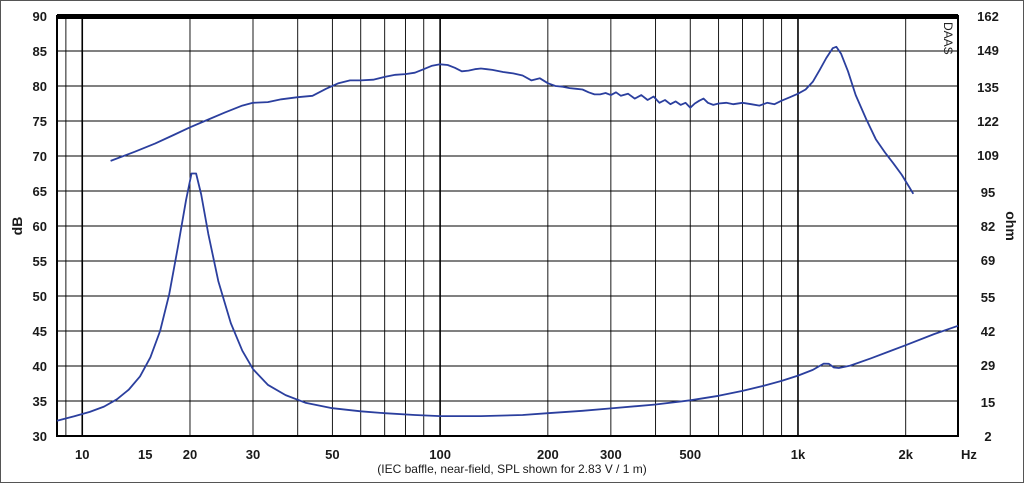 Image resolution: width=1024 pixels, height=483 pixels. Describe the element at coordinates (988, 365) in the screenshot. I see `y2-tick-label: 29` at that location.